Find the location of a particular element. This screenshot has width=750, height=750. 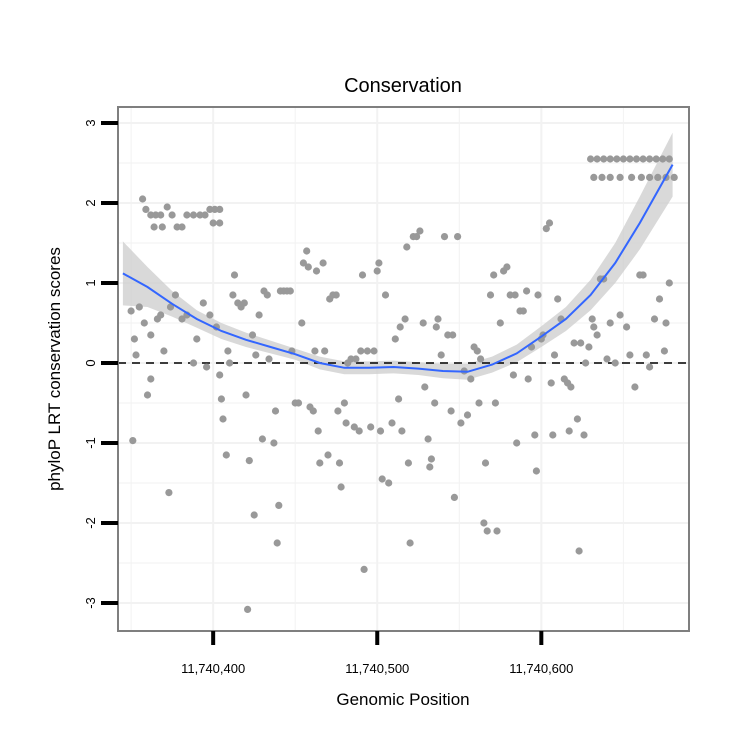

y-tick-label: -2 is located at coordinates (90, 523).